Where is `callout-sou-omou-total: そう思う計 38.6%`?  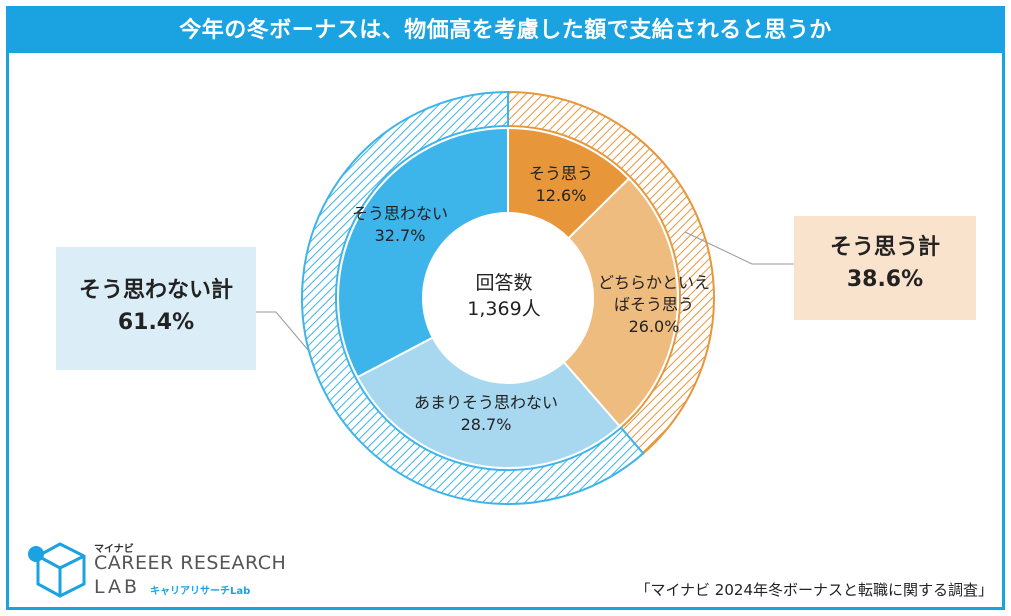
callout-sou-omou-total: そう思う計 38.6% is located at coordinates (885, 268).